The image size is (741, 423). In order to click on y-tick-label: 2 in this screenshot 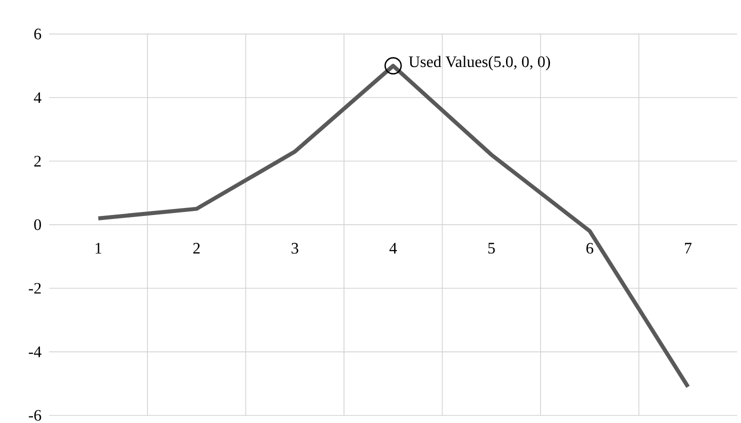, I will do `click(37, 161)`.